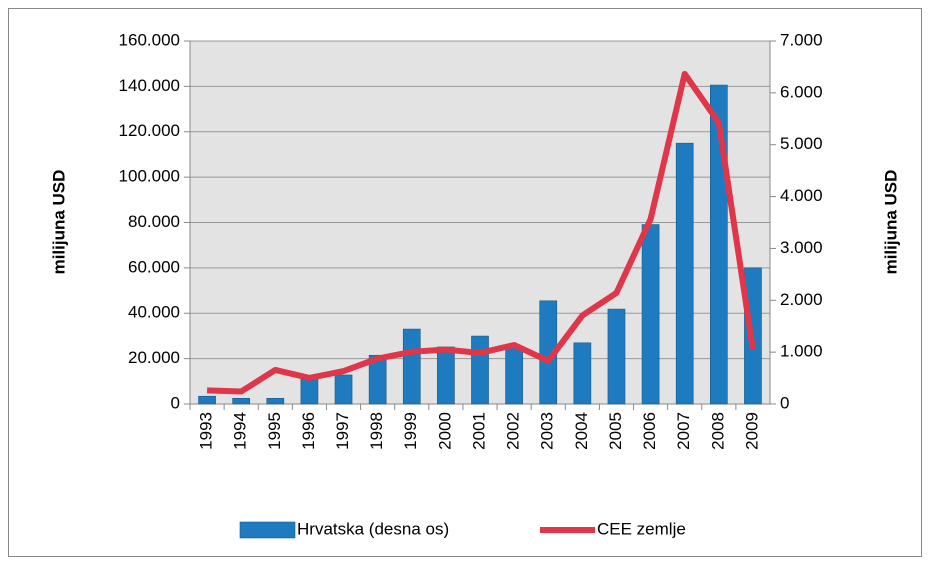 This screenshot has height=566, width=930. I want to click on y-tick-label: 140.000, so click(149, 85).